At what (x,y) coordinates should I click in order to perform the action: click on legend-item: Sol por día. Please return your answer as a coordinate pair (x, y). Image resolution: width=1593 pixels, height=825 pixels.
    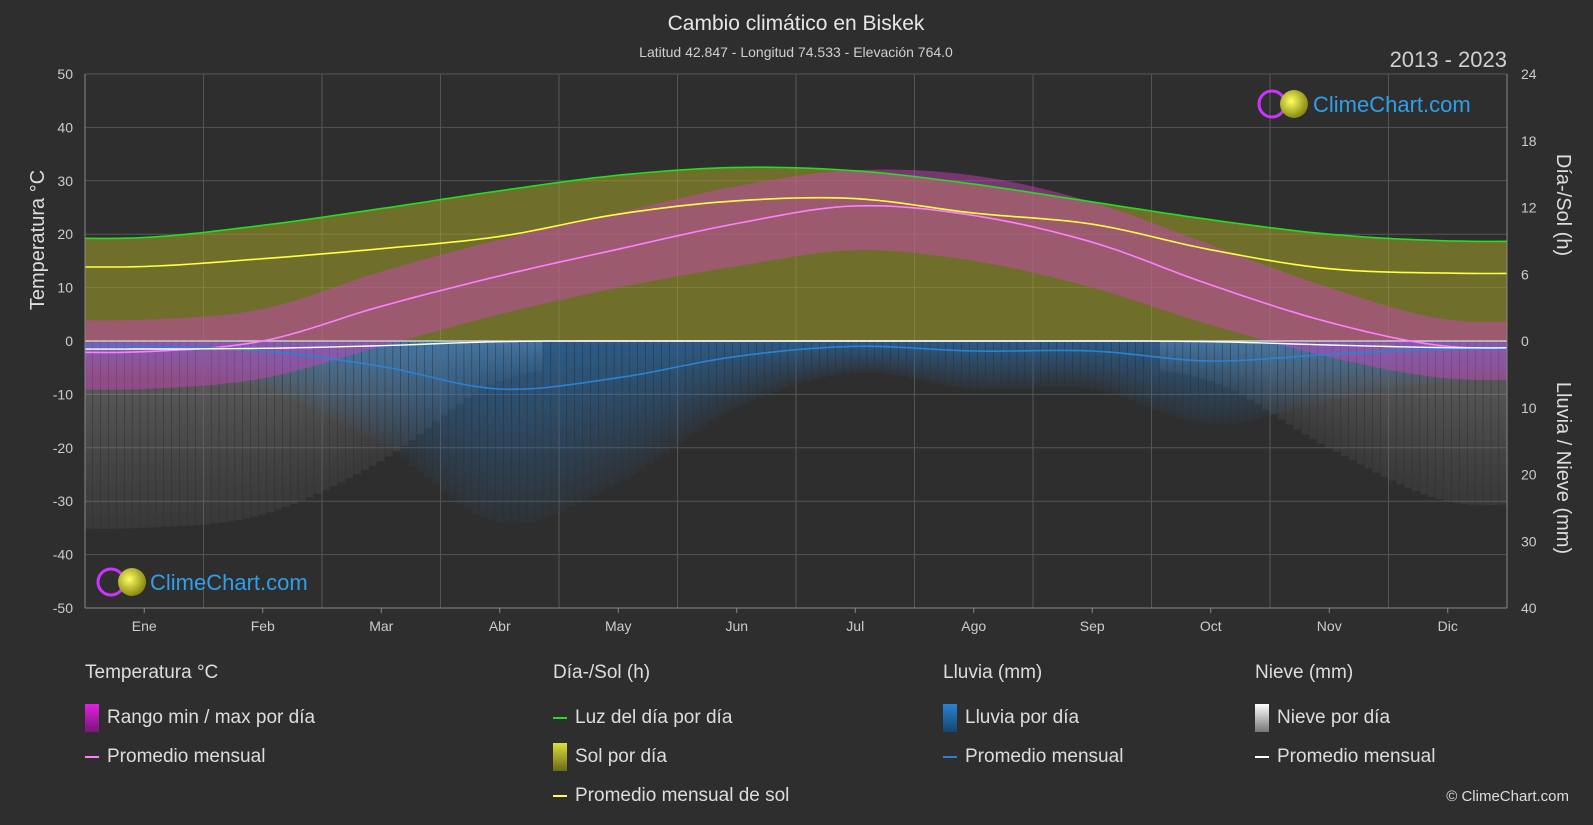
    Looking at the image, I should click on (671, 756).